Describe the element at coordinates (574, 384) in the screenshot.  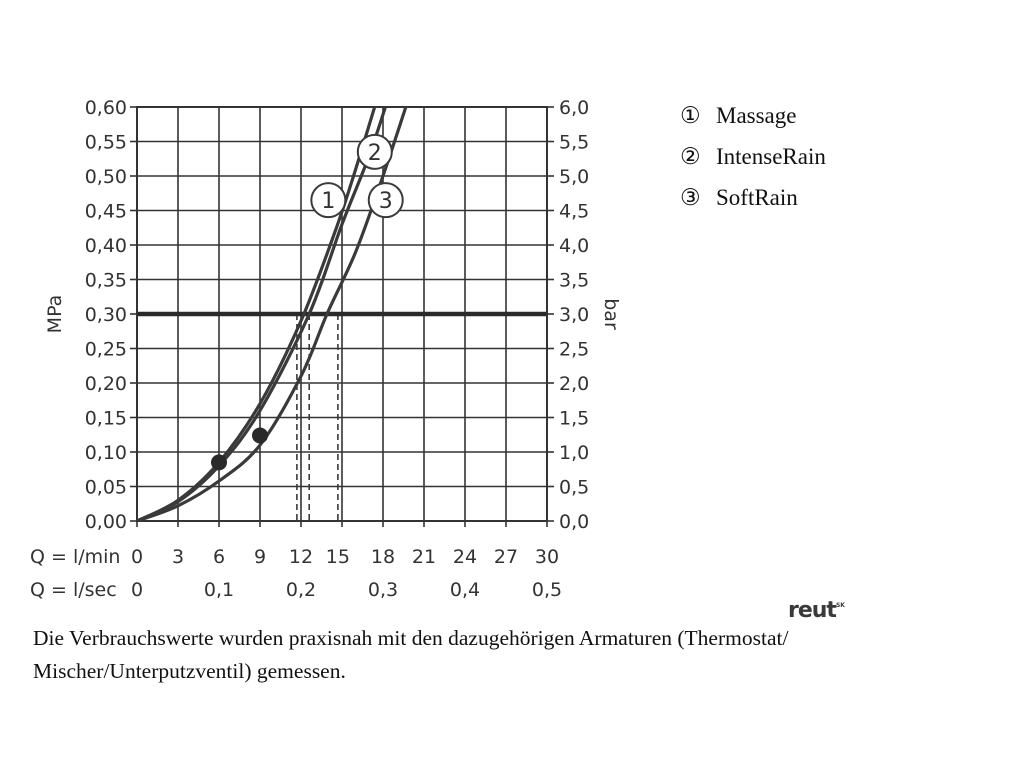
I see `y-right-tick-label: 2,0` at that location.